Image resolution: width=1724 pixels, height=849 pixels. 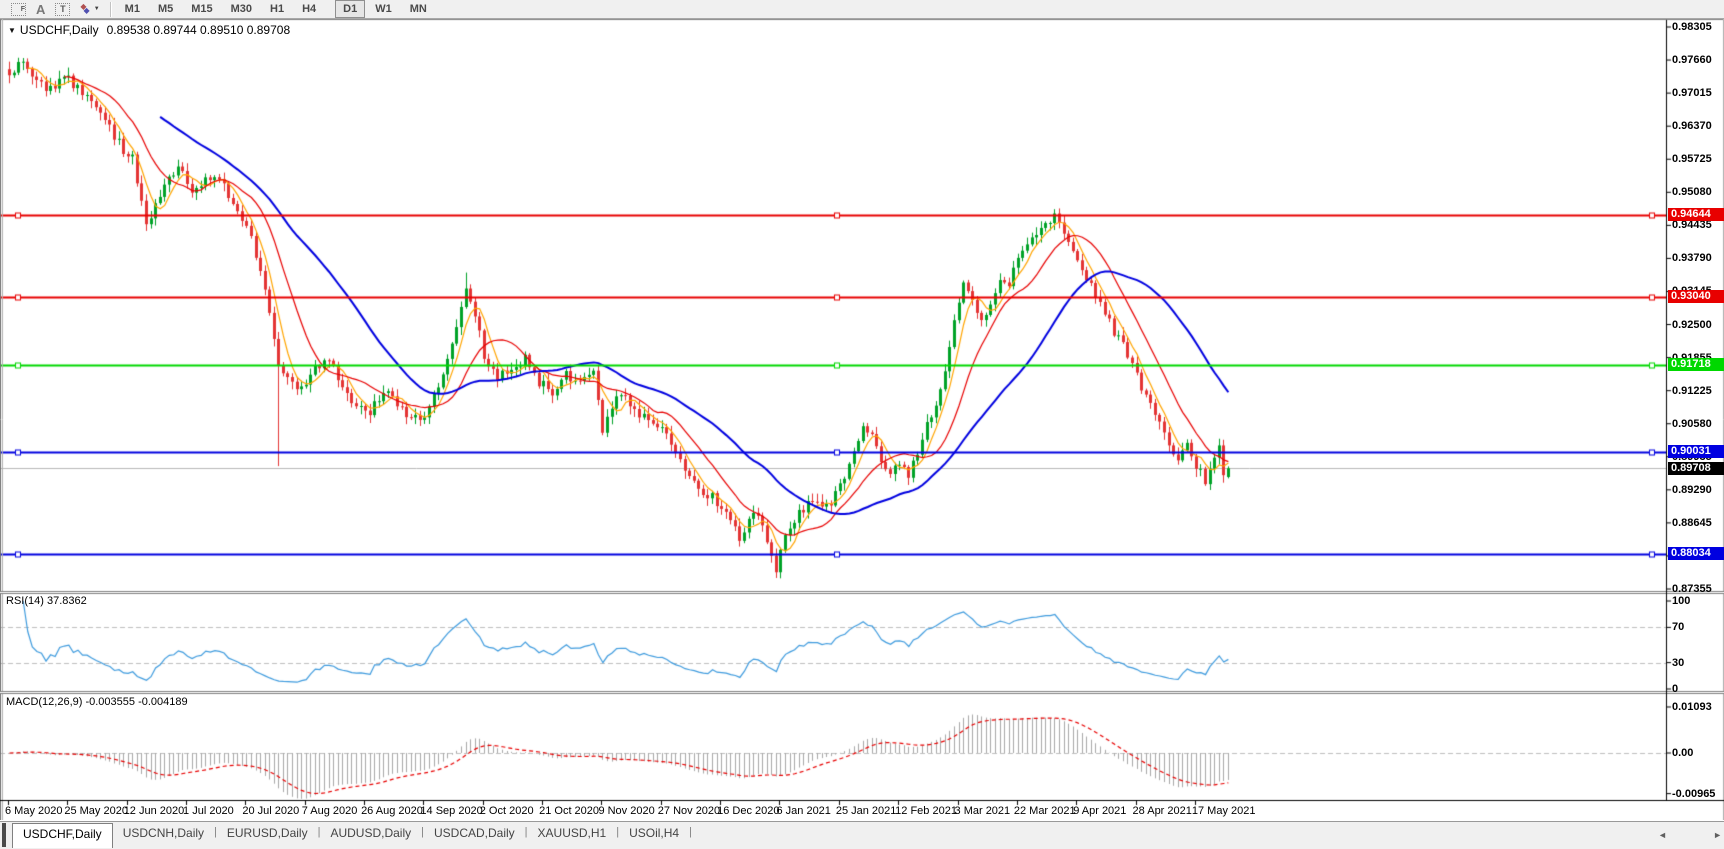 I want to click on current-price-tag: 0.89708, so click(x=1696, y=468).